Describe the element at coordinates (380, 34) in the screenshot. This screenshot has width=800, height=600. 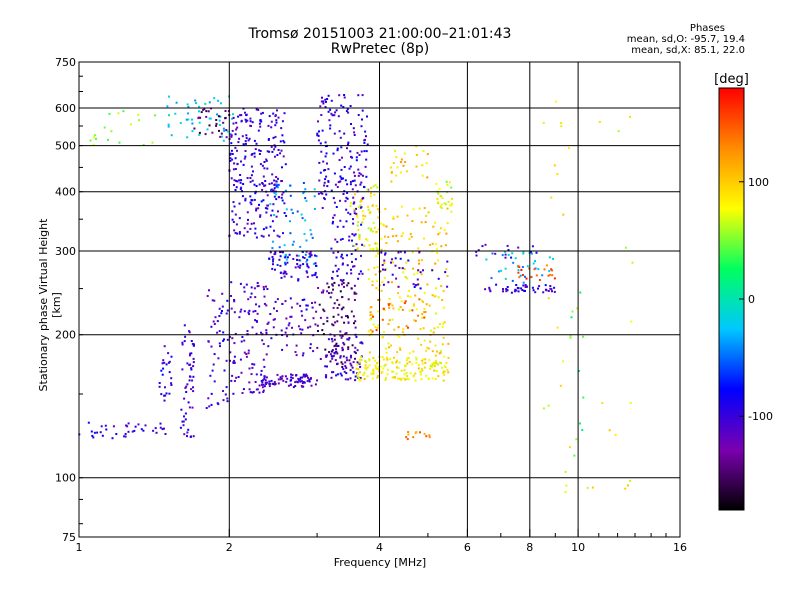
I see `chart-title: Tromsø 20151003 21:00:00–21:01:43` at that location.